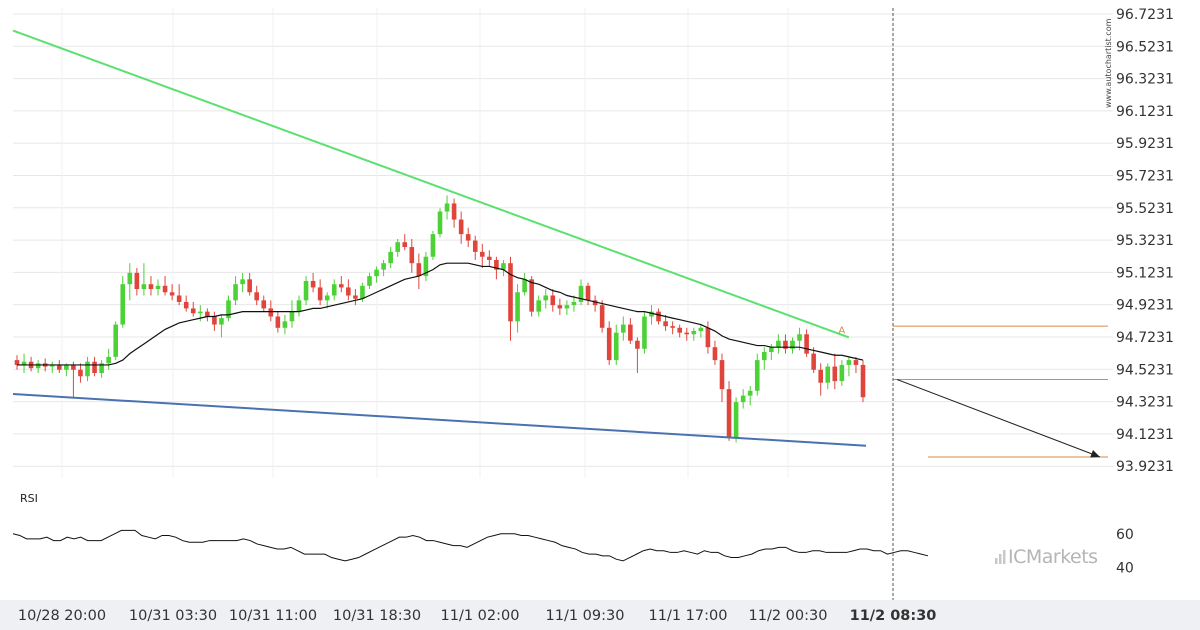 This screenshot has height=630, width=1200. Describe the element at coordinates (998, 418) in the screenshot. I see `projection-arrow` at that location.